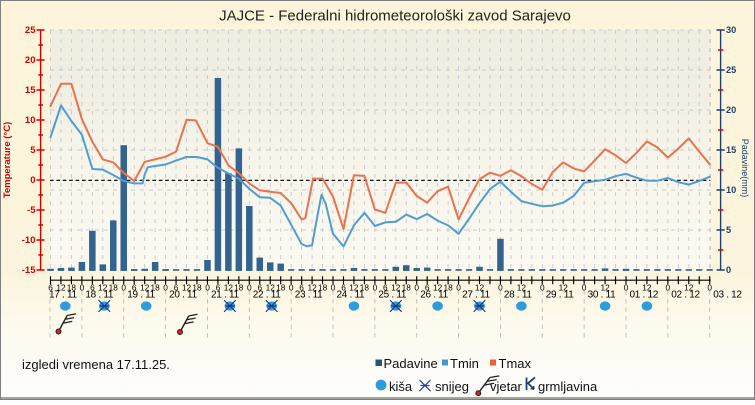  Describe the element at coordinates (685, 295) in the screenshot. I see `svg-text: 02 . 12` at that location.